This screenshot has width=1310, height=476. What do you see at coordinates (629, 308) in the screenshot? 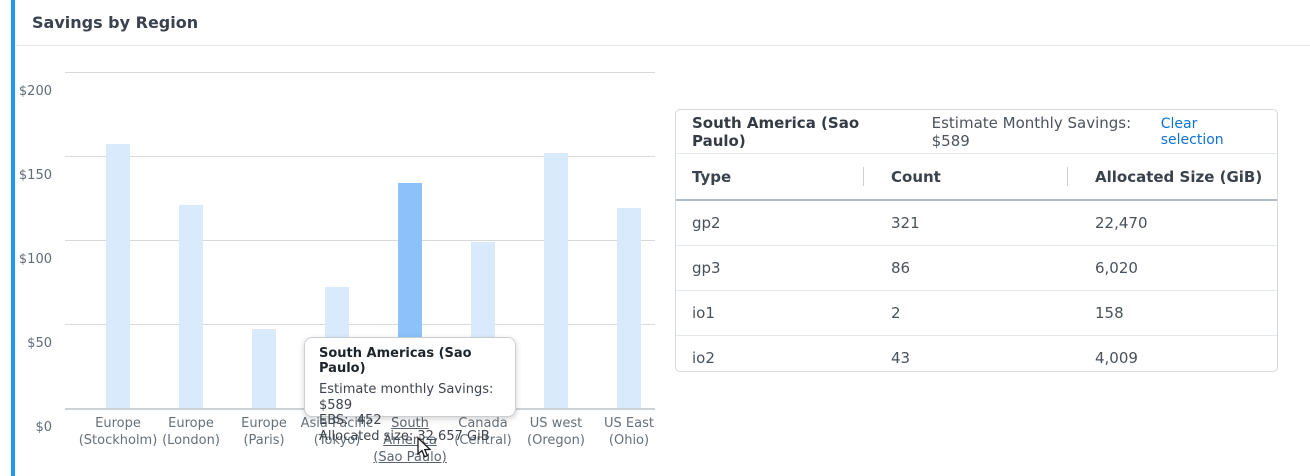
I see `chart-bar-us-east-ohio-` at bounding box center [629, 308].